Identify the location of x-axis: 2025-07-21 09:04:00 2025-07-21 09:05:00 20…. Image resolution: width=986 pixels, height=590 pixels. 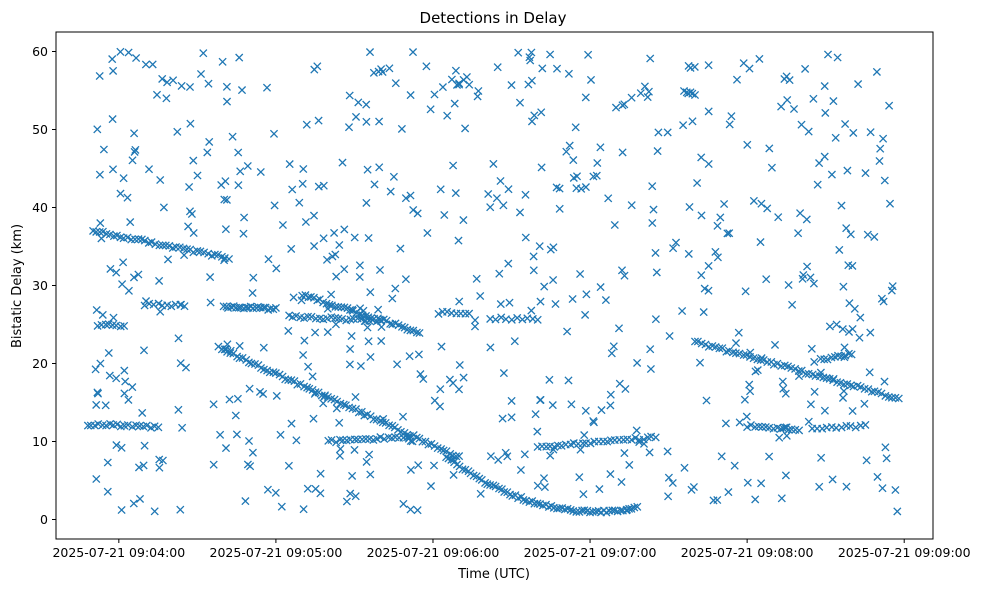
(511, 549).